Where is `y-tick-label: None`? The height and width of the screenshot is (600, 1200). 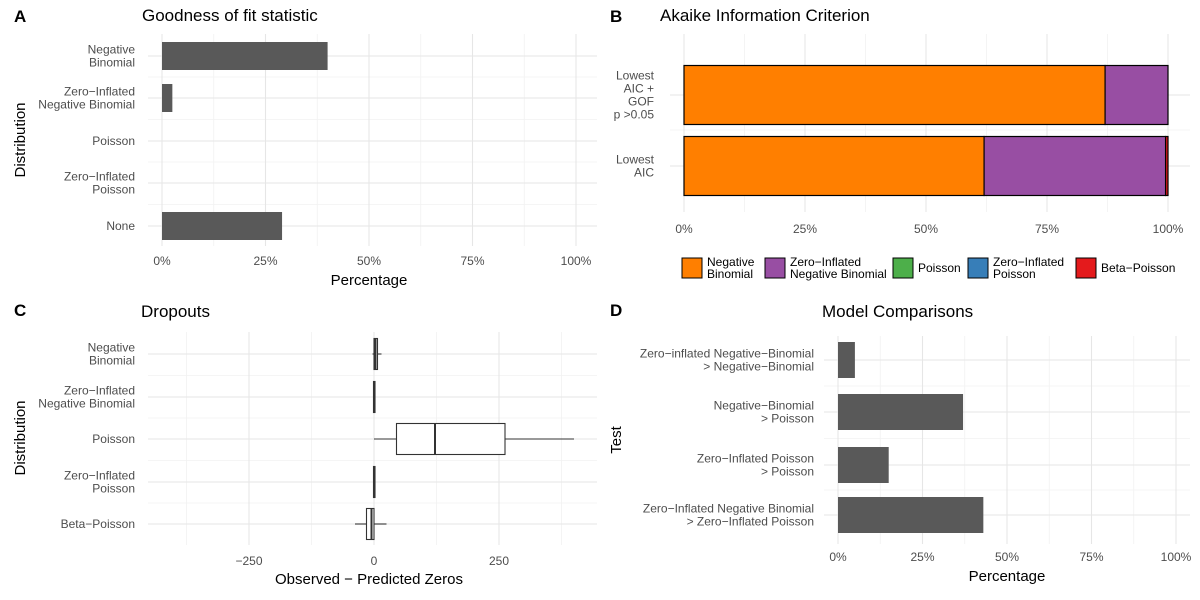 y-tick-label: None is located at coordinates (120, 226).